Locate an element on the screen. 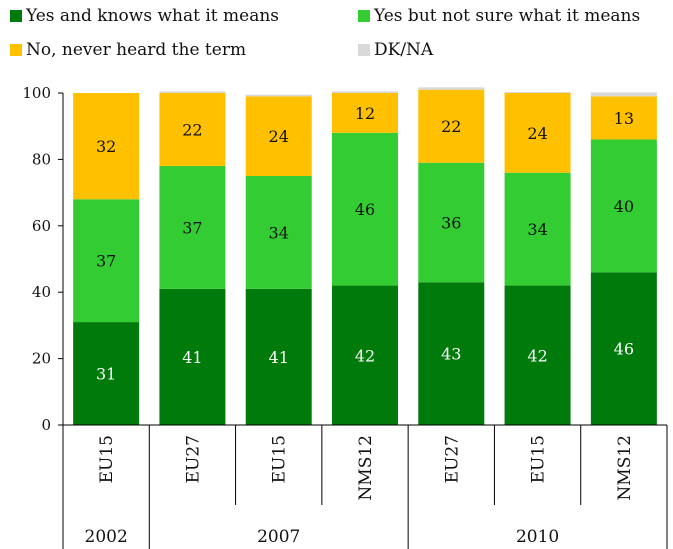 The width and height of the screenshot is (673, 549). x-group-label: 2007 is located at coordinates (278, 537).